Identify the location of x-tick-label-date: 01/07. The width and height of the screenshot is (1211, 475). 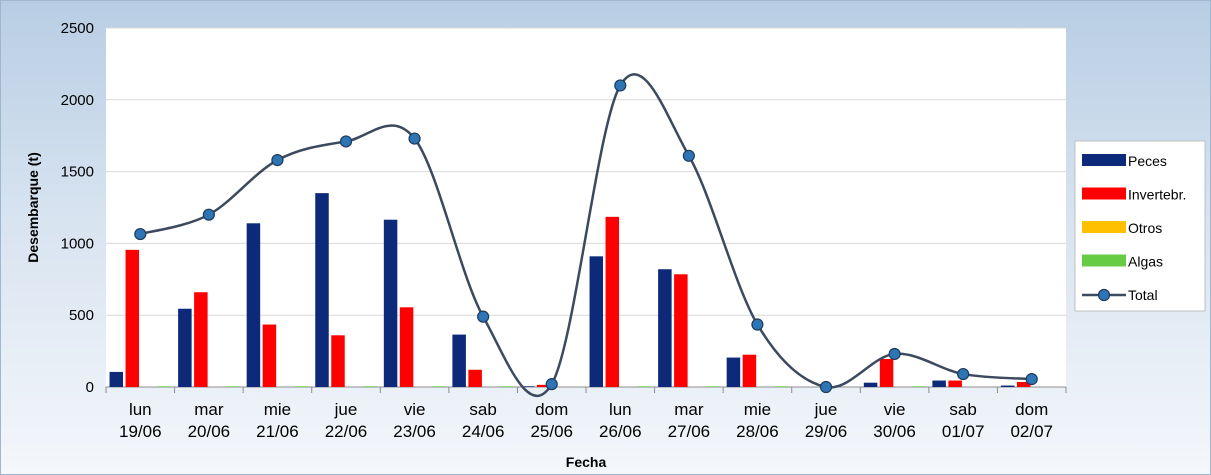
(963, 431).